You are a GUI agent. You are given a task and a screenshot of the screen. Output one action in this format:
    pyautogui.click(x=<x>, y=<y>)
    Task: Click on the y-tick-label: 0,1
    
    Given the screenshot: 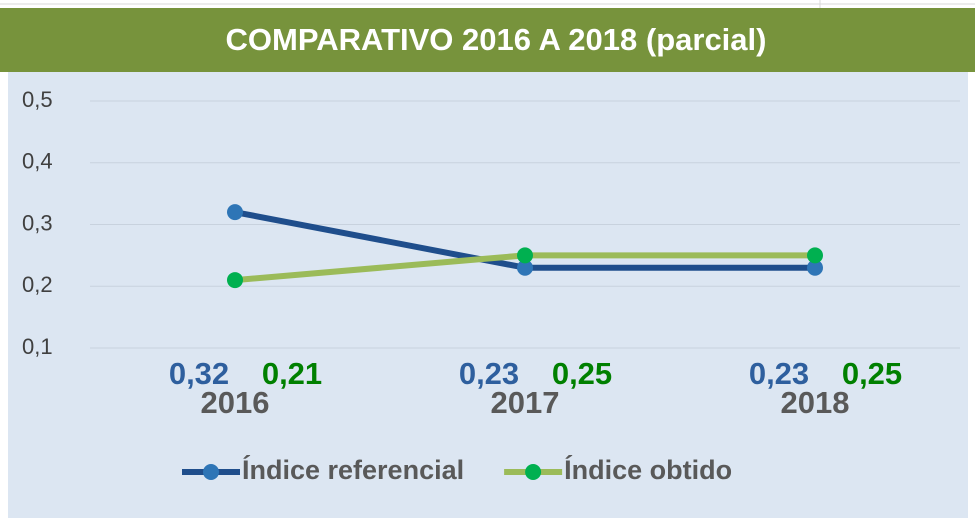 What is the action you would take?
    pyautogui.click(x=37, y=346)
    